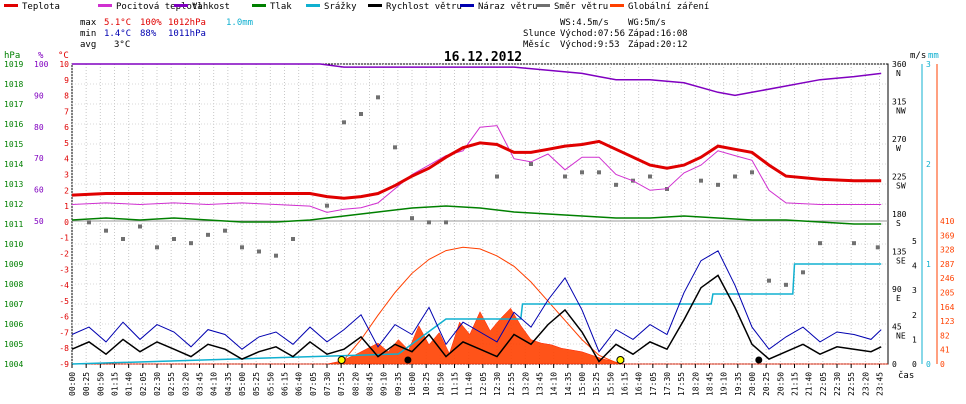 The image size is (966, 404). I want to click on dir-name-label: NE, so click(901, 336).